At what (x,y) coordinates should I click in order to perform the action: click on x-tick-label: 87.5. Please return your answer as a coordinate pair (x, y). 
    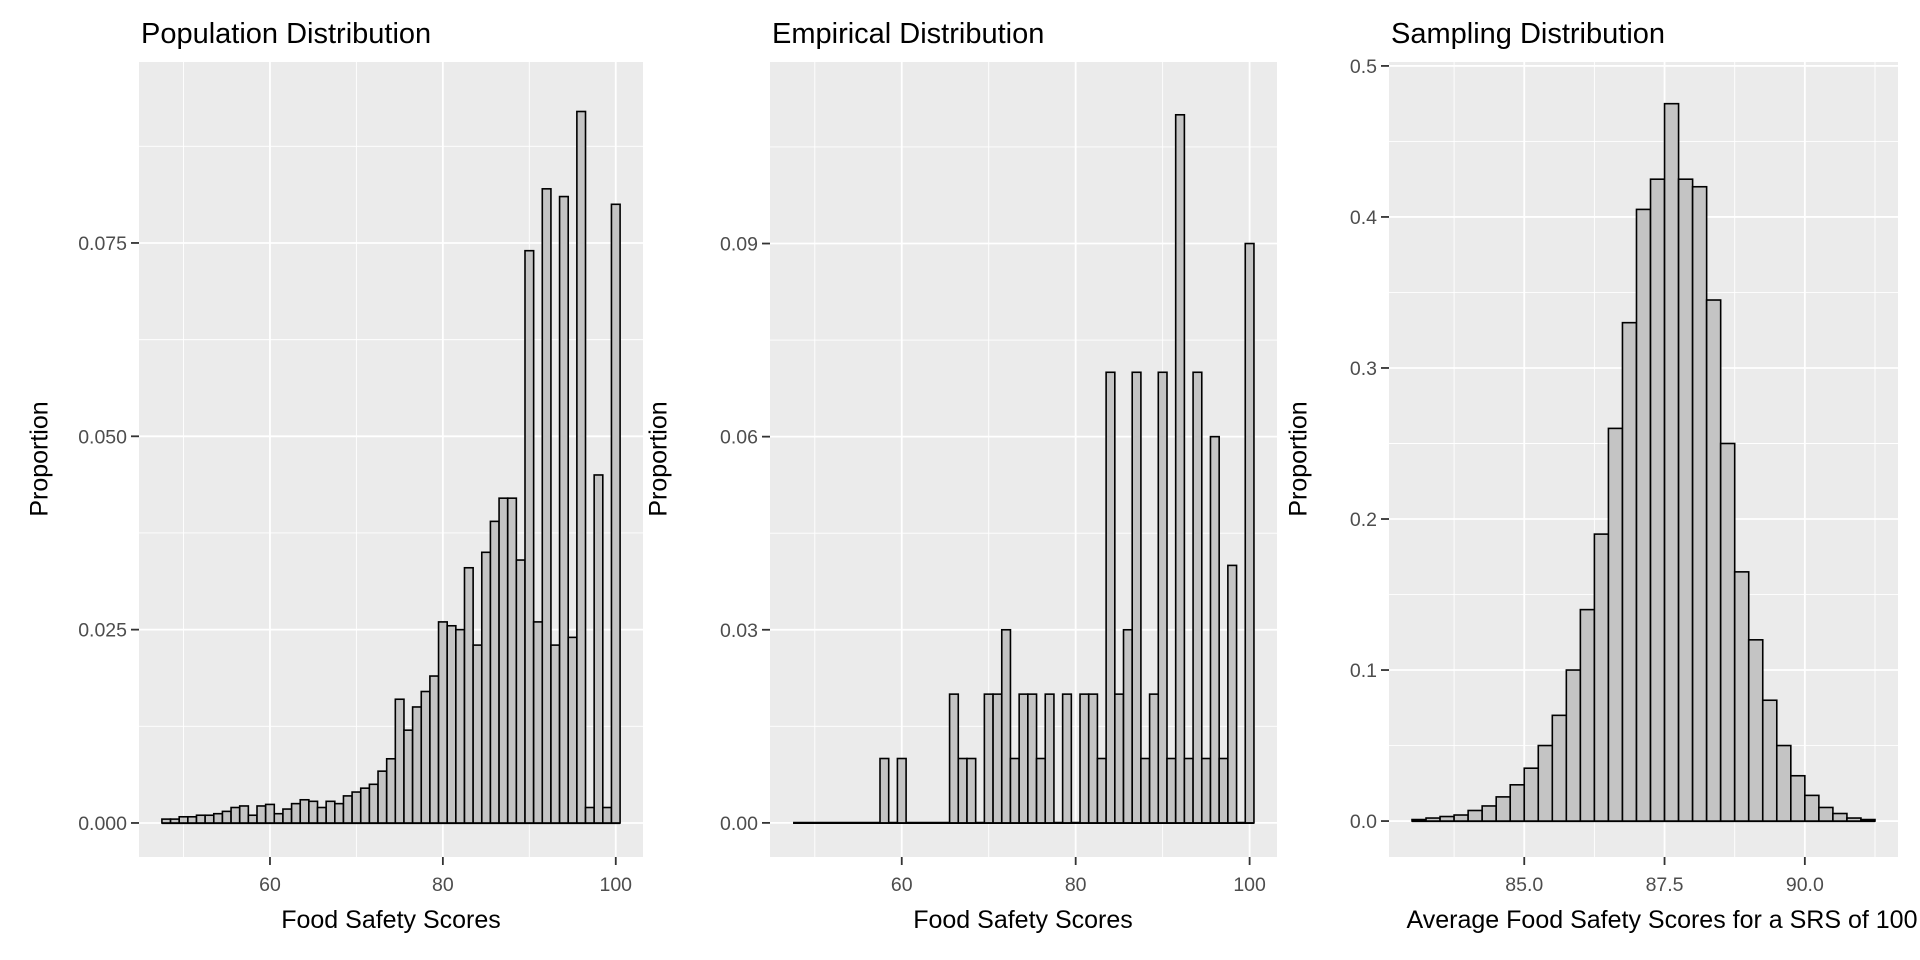
    Looking at the image, I should click on (1665, 885).